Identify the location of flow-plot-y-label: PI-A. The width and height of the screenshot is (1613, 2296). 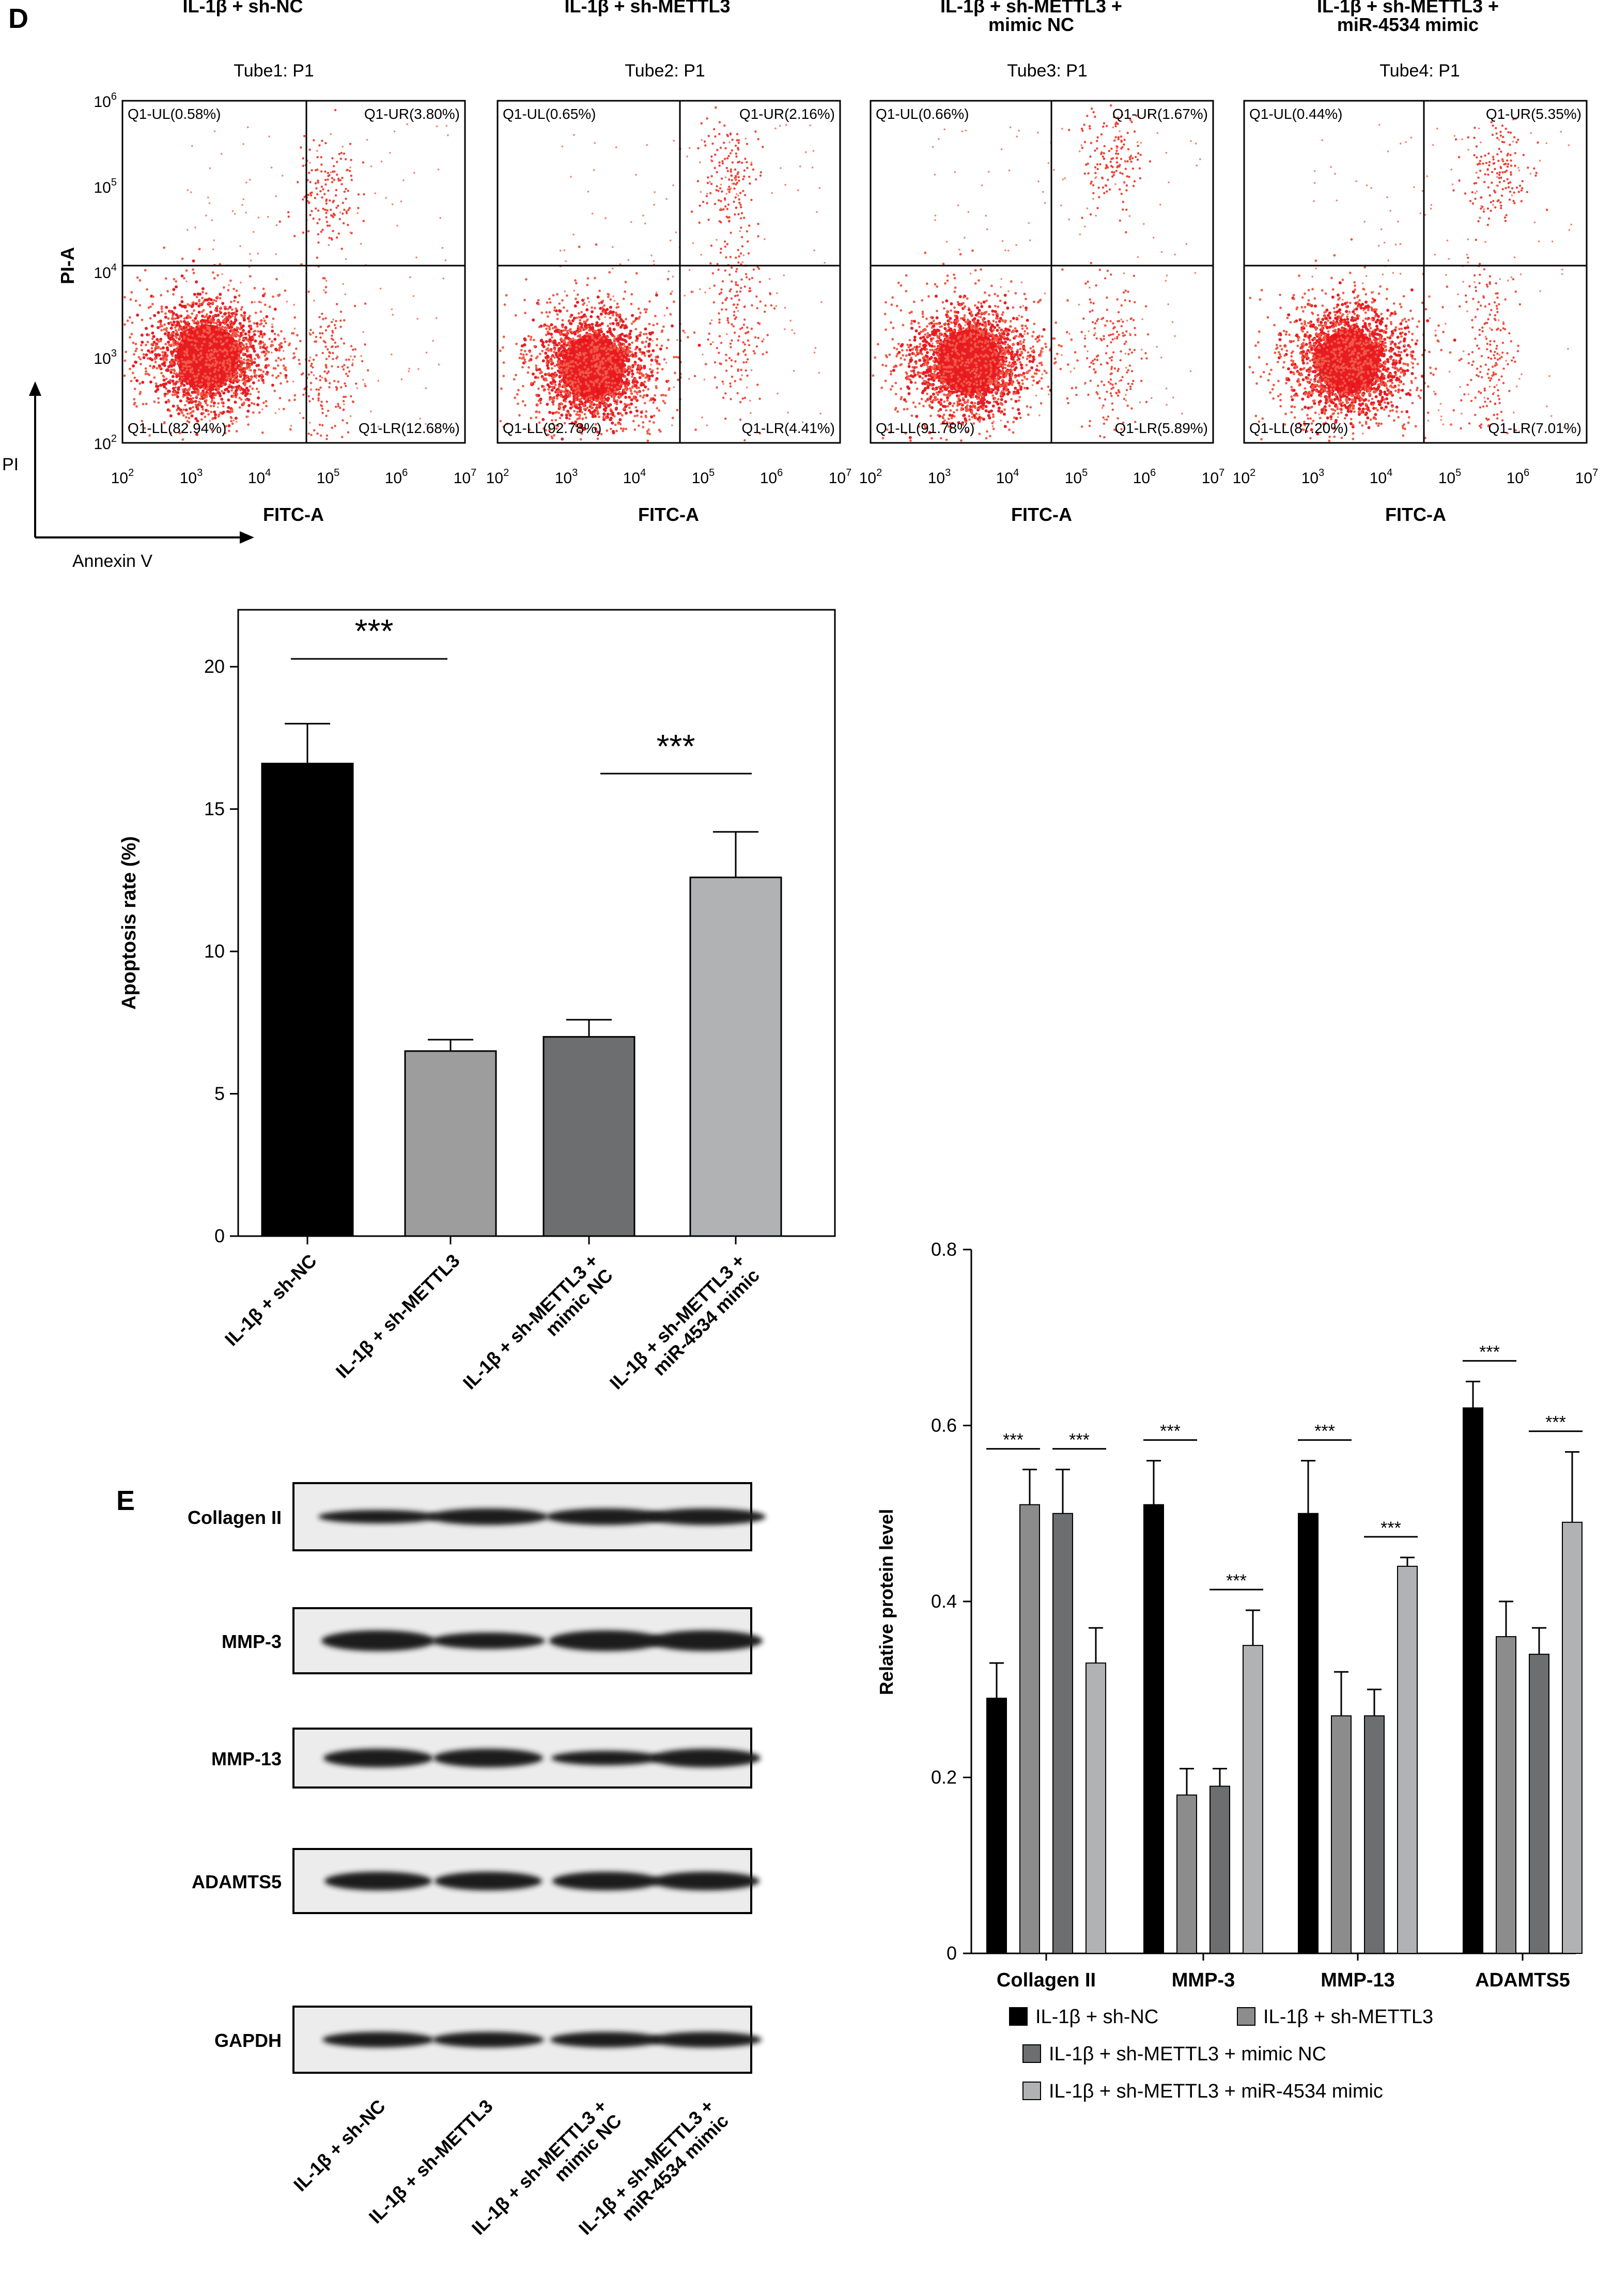
(67, 265).